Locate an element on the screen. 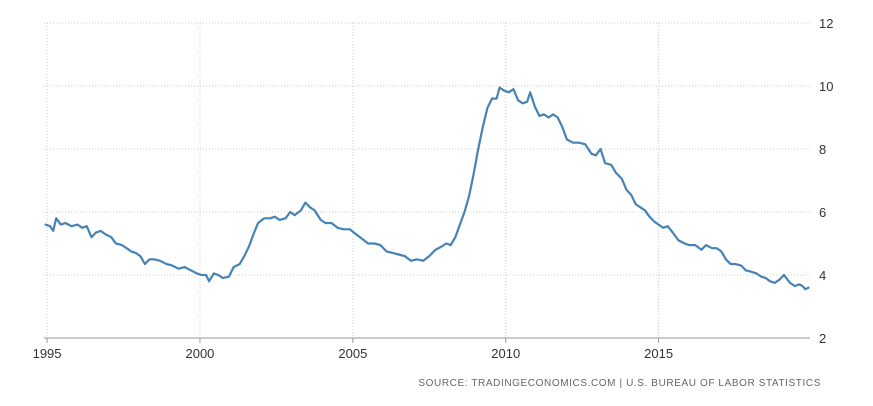 This screenshot has width=873, height=406. y-tick-label: 2 is located at coordinates (822, 338).